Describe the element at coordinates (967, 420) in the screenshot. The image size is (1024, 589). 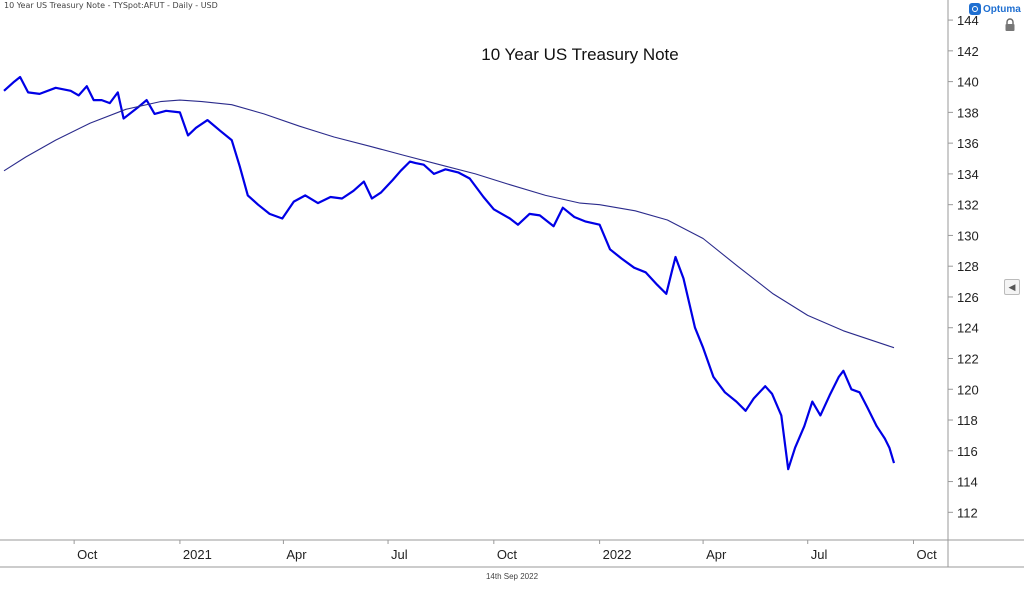
I see `y-tick-label: 118` at that location.